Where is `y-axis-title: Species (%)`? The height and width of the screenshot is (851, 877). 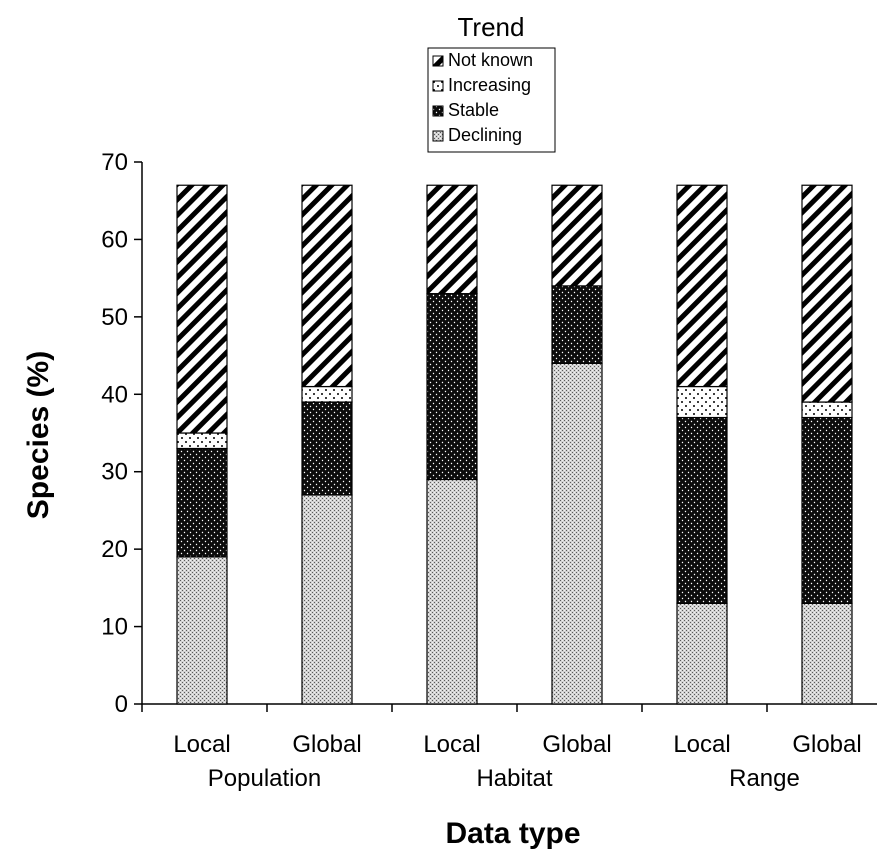 y-axis-title: Species (%) is located at coordinates (38, 435).